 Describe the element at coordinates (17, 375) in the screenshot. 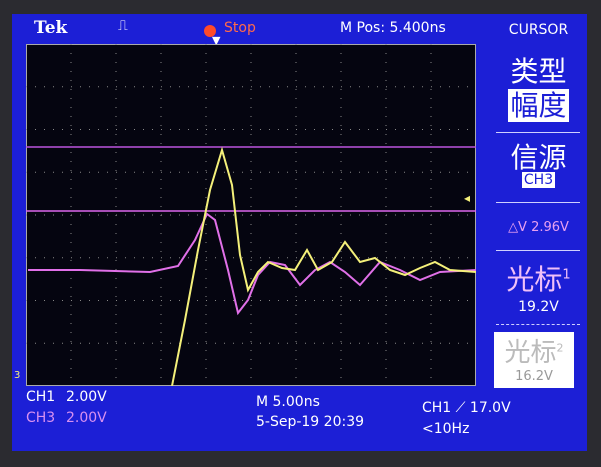

I see `ch3-ground-marker: 3` at that location.